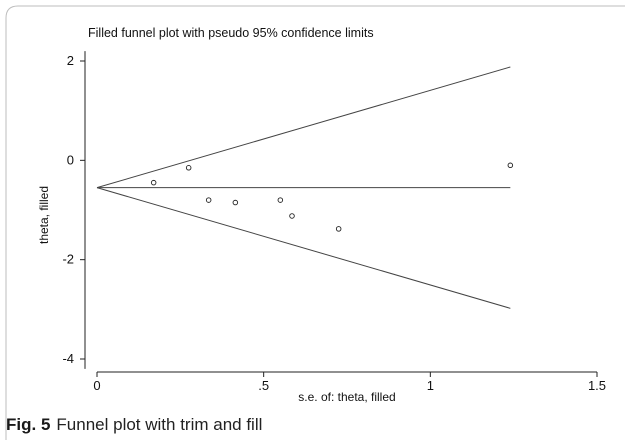 The height and width of the screenshot is (440, 625). What do you see at coordinates (28, 424) in the screenshot?
I see `figure-label: Fig. 5` at bounding box center [28, 424].